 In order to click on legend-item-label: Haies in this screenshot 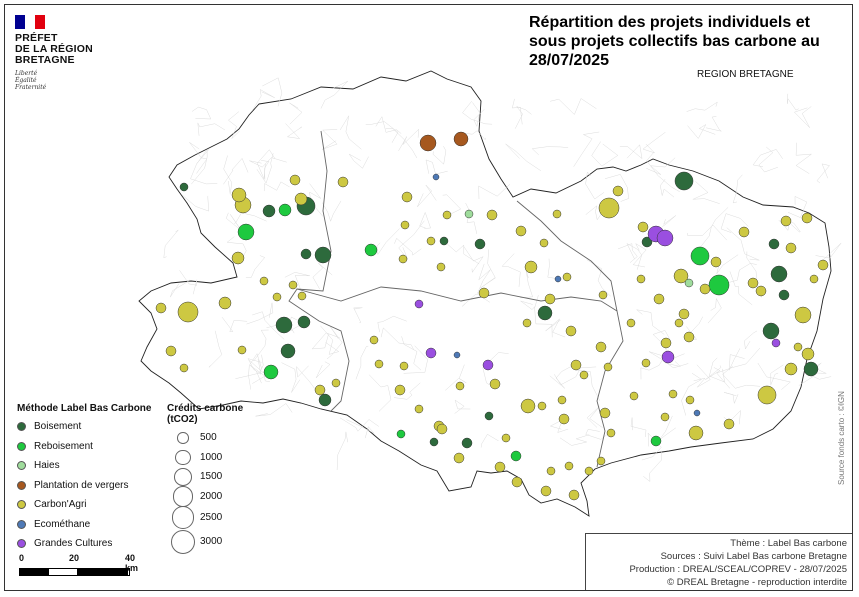, I will do `click(47, 466)`.